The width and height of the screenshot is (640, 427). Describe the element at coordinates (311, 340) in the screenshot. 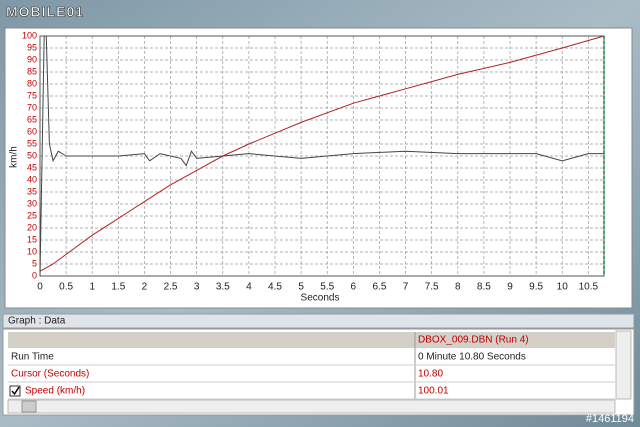

I see `table-header` at that location.